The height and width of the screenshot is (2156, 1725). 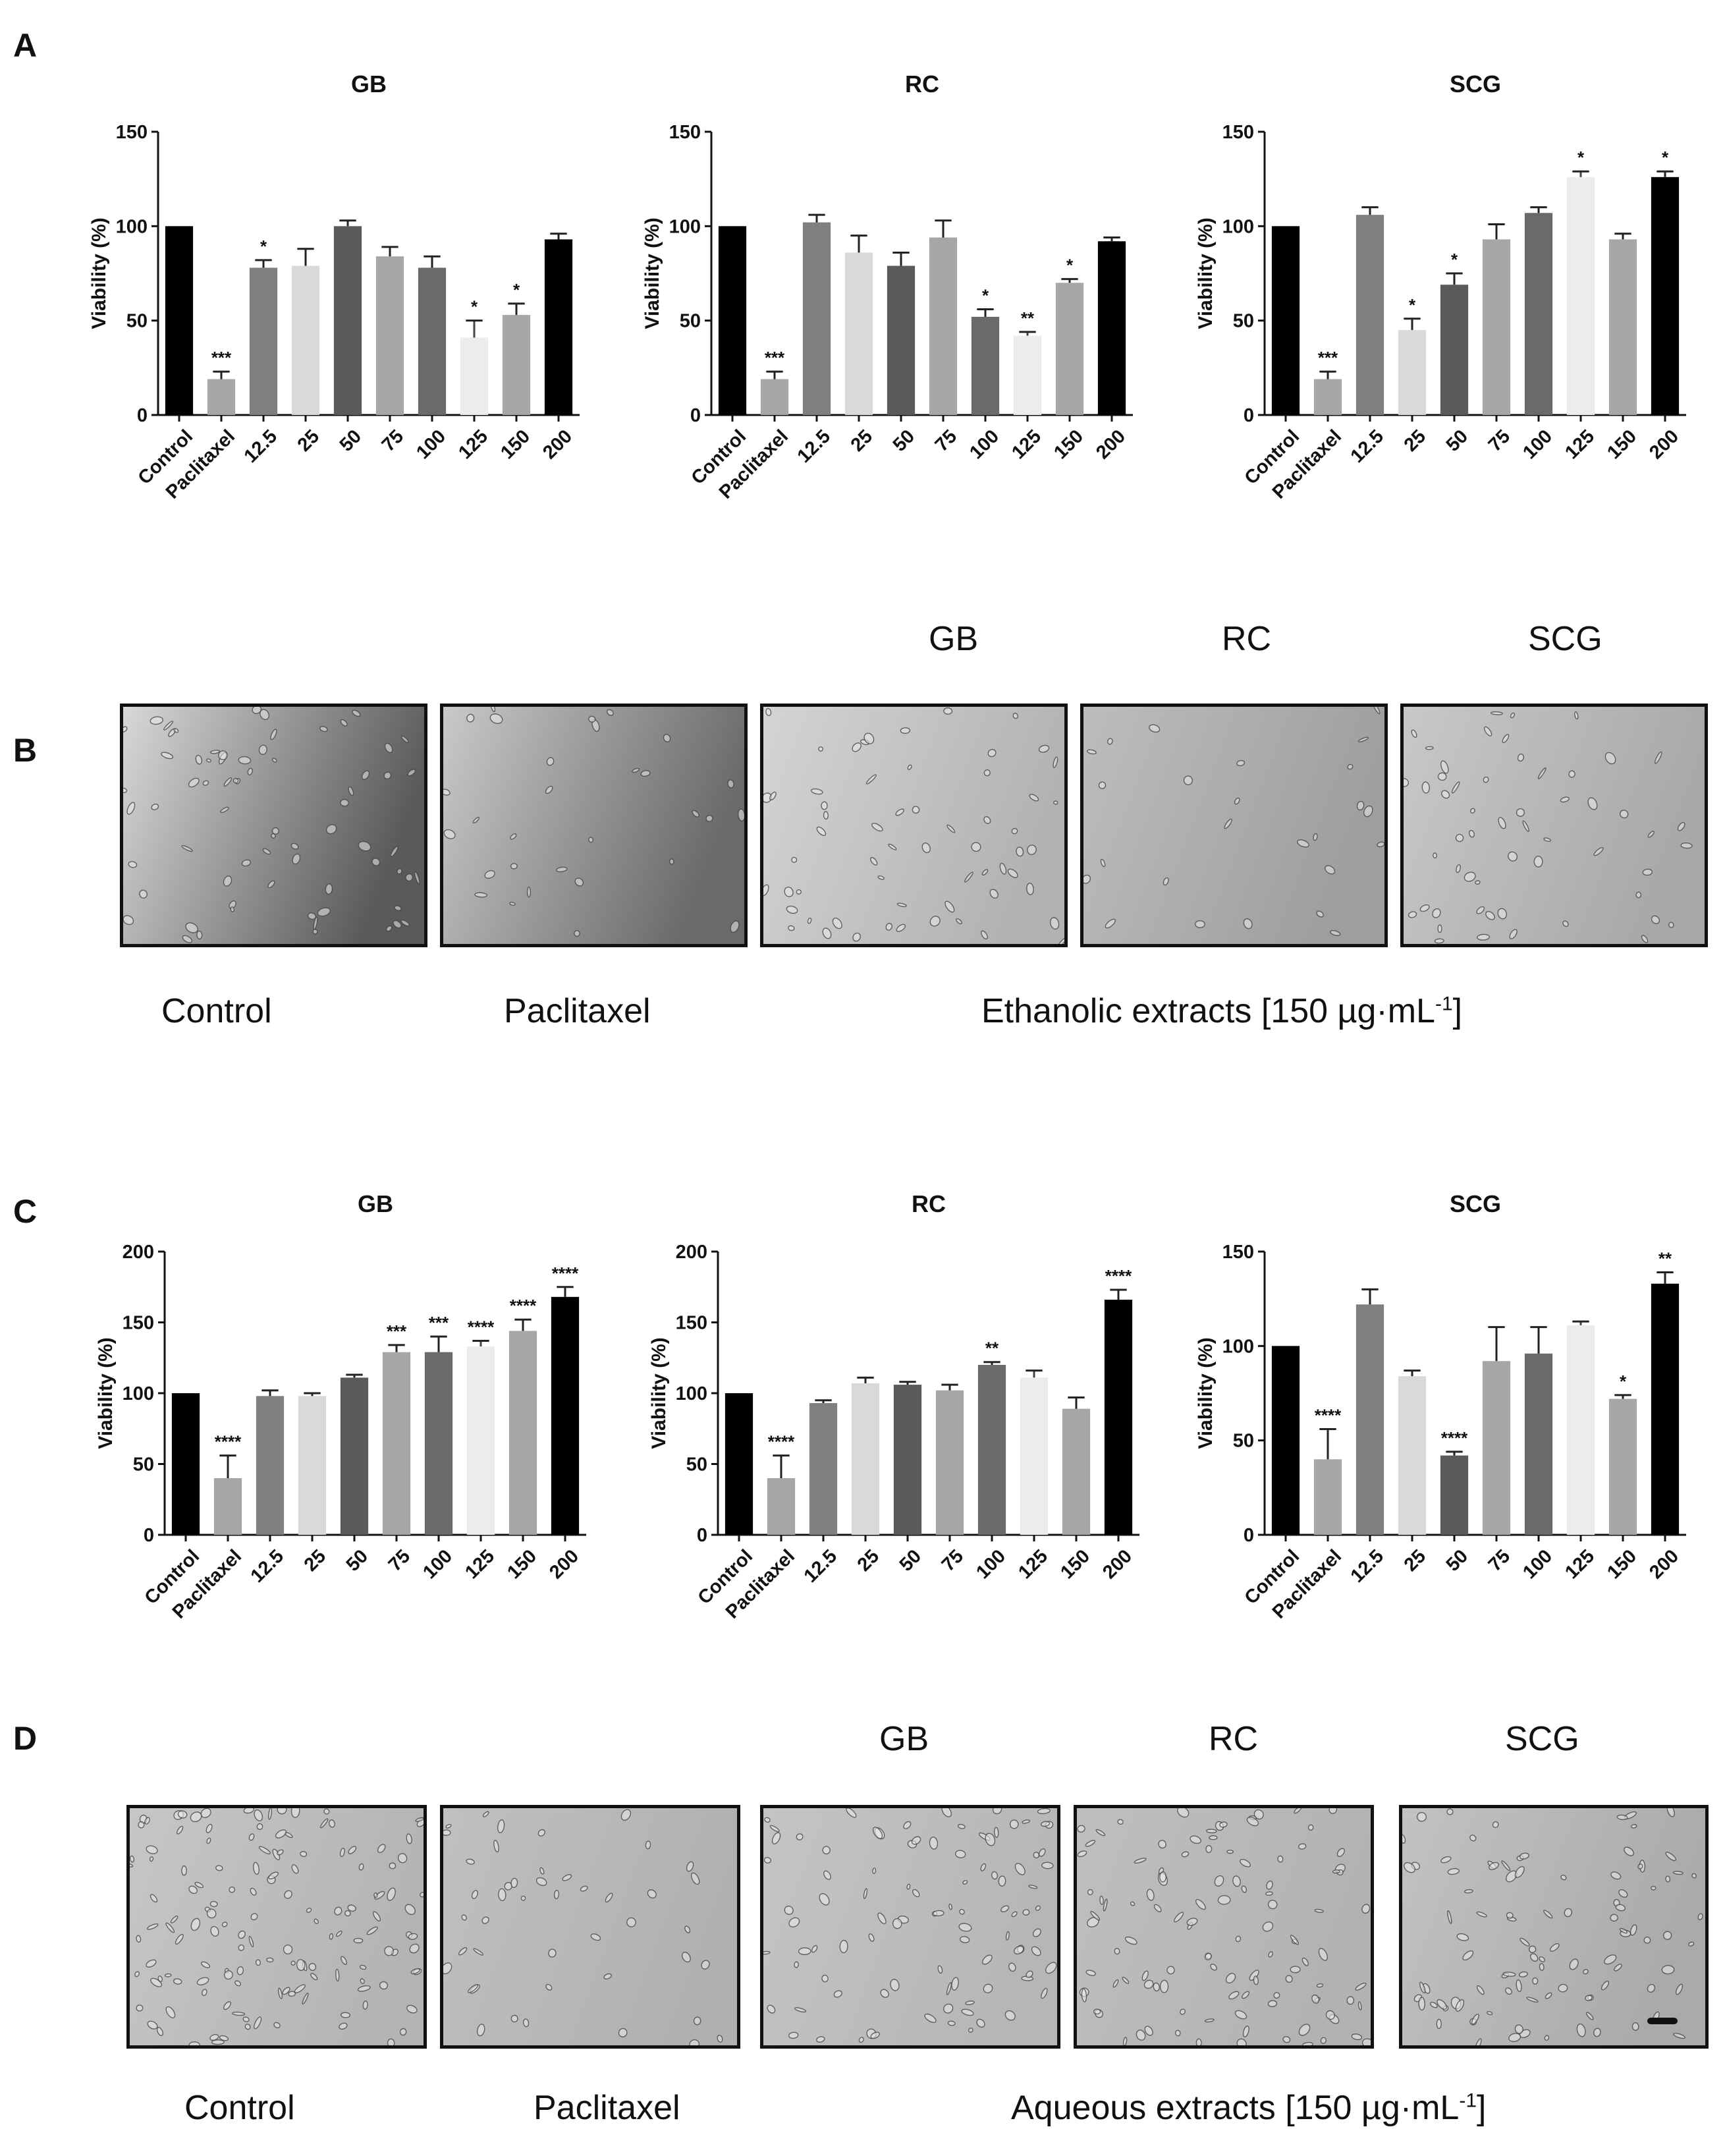 What do you see at coordinates (862, 440) in the screenshot?
I see `x-tick-label: 25` at bounding box center [862, 440].